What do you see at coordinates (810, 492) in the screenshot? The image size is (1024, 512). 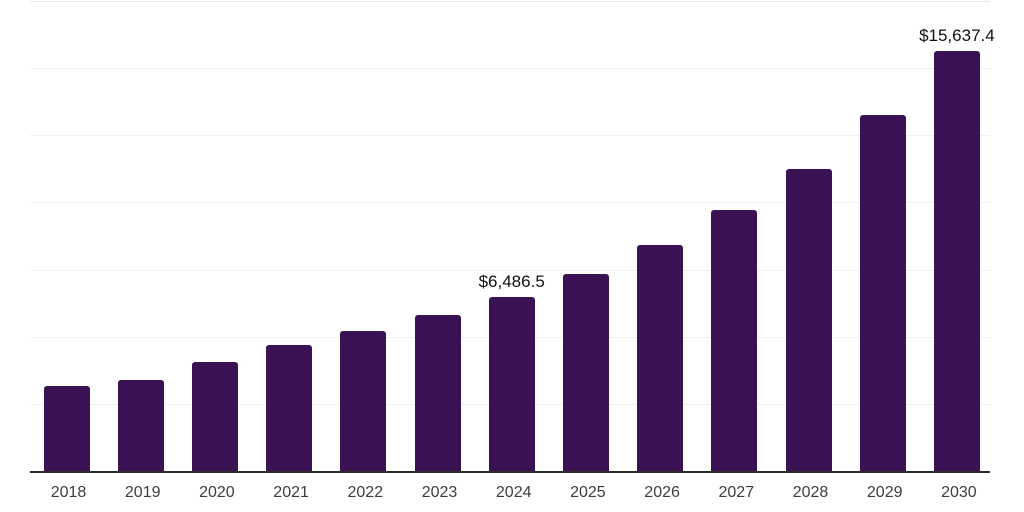 I see `x-axis-tick-label: 2028` at bounding box center [810, 492].